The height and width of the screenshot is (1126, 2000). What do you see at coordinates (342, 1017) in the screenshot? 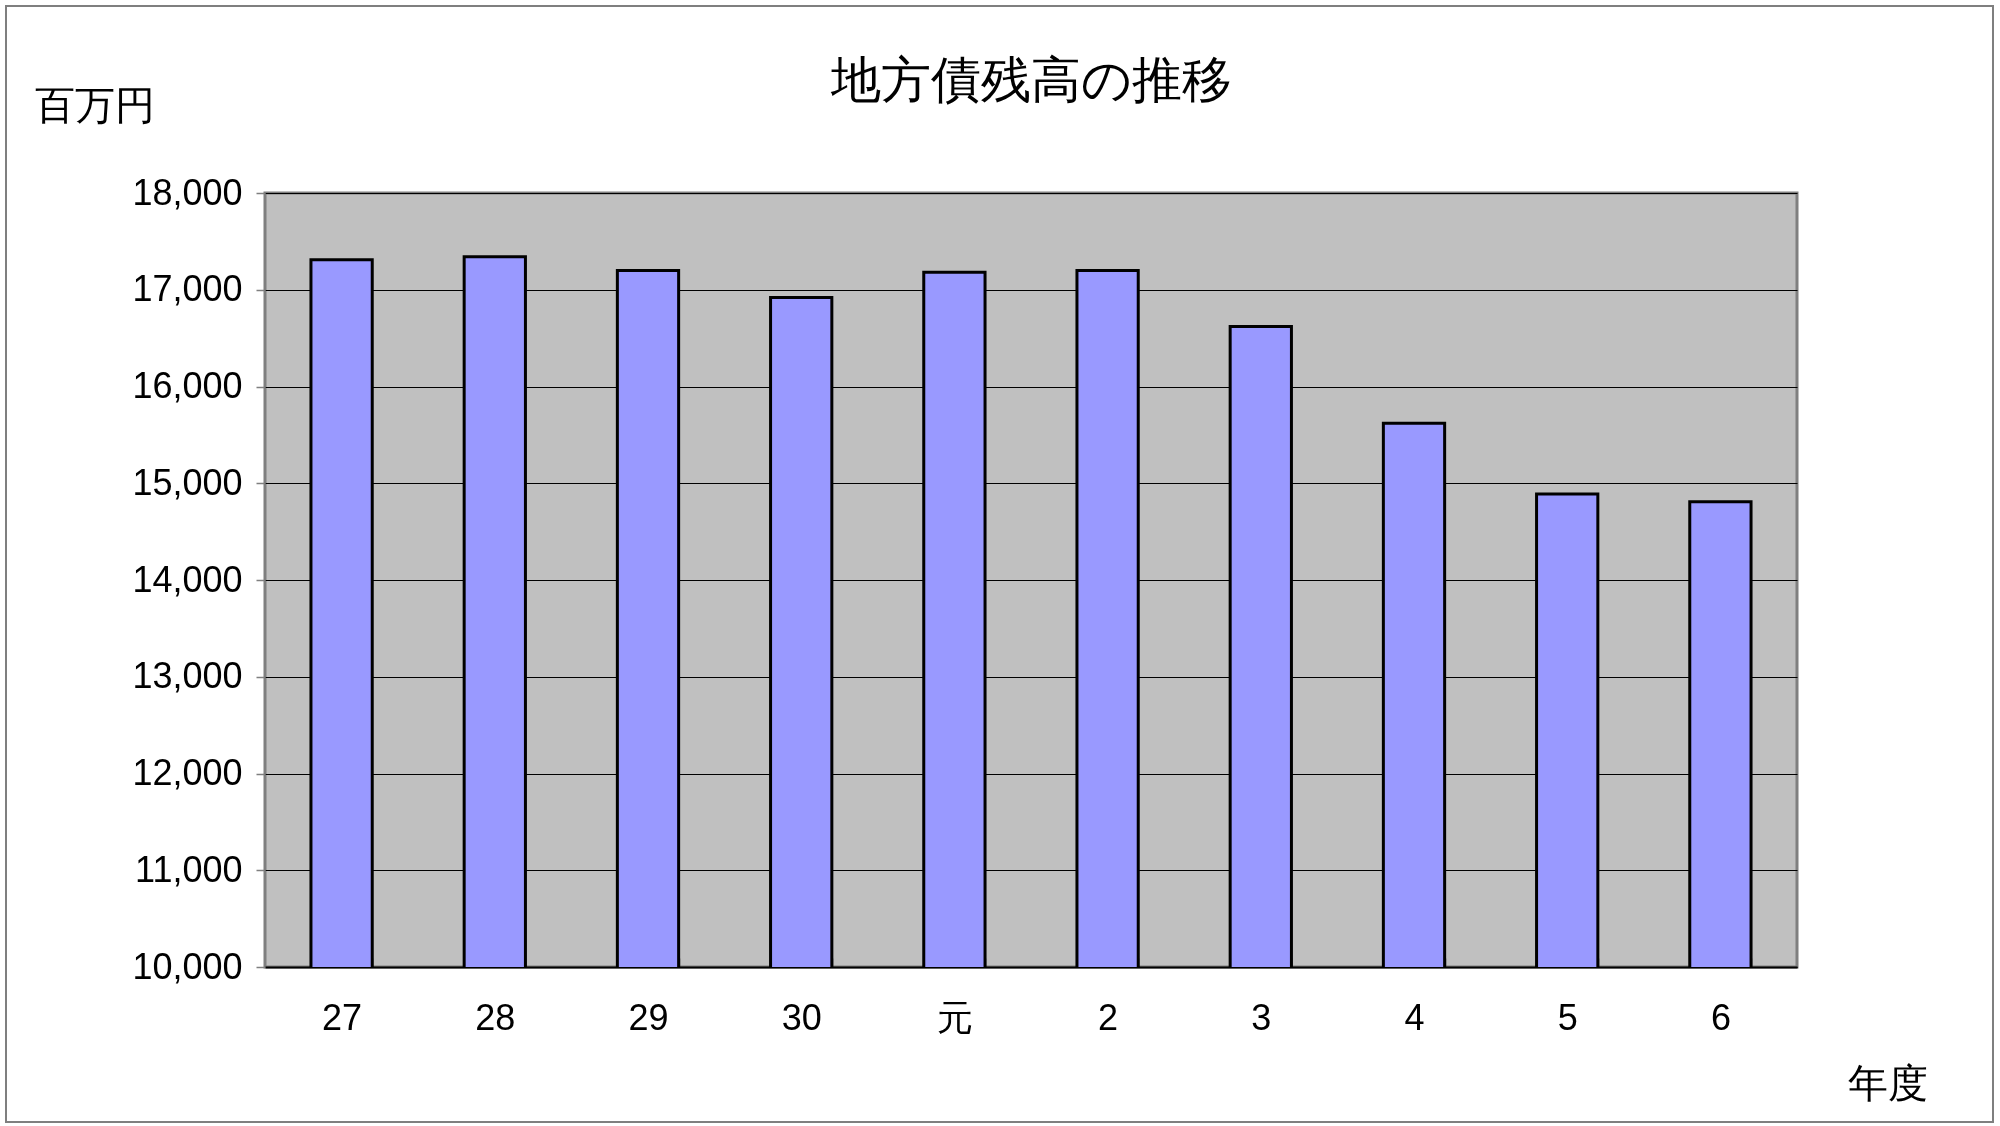
I see `x-tick-label: 27` at bounding box center [342, 1017].